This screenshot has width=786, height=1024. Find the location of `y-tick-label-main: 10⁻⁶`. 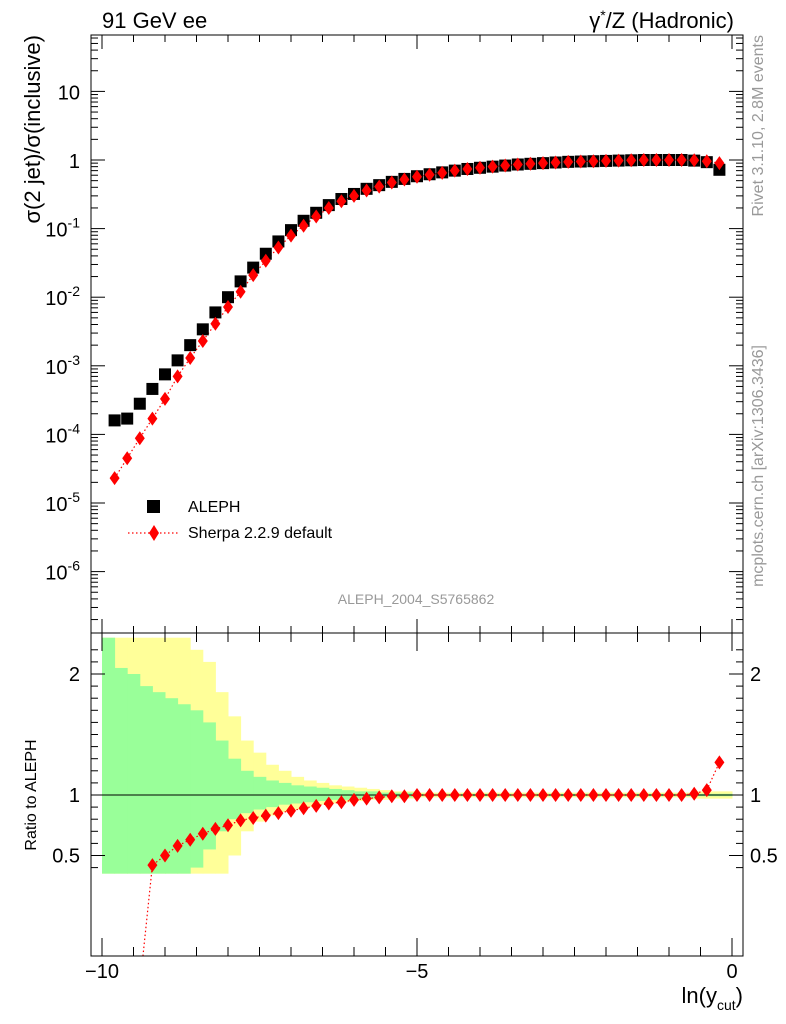

y-tick-label-main: 10⁻⁶ is located at coordinates (62, 571).